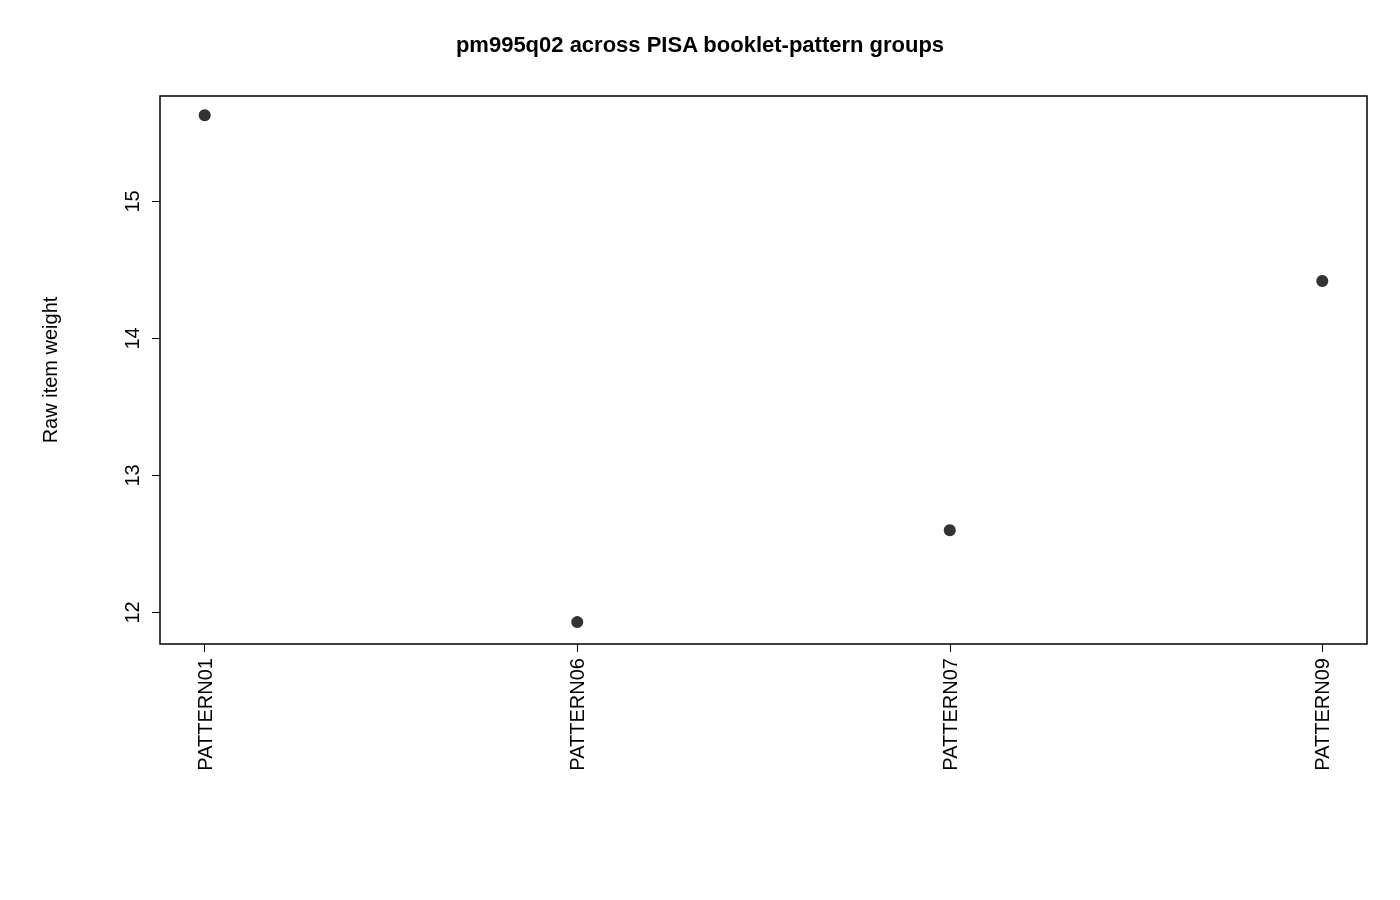 Image resolution: width=1400 pixels, height=900 pixels. I want to click on y-axis-title: Raw item weight, so click(50, 370).